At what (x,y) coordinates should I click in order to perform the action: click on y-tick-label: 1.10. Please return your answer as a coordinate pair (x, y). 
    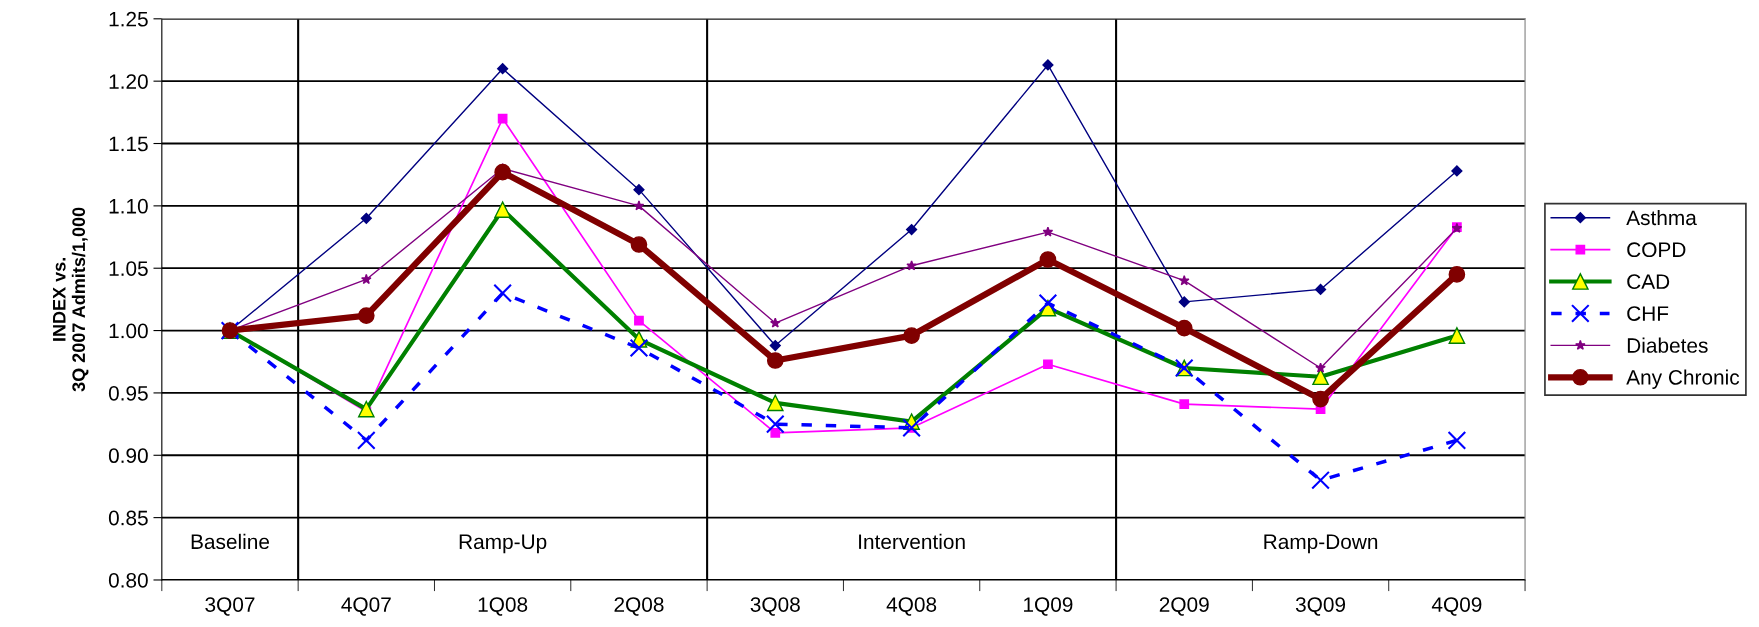
    Looking at the image, I should click on (128, 206).